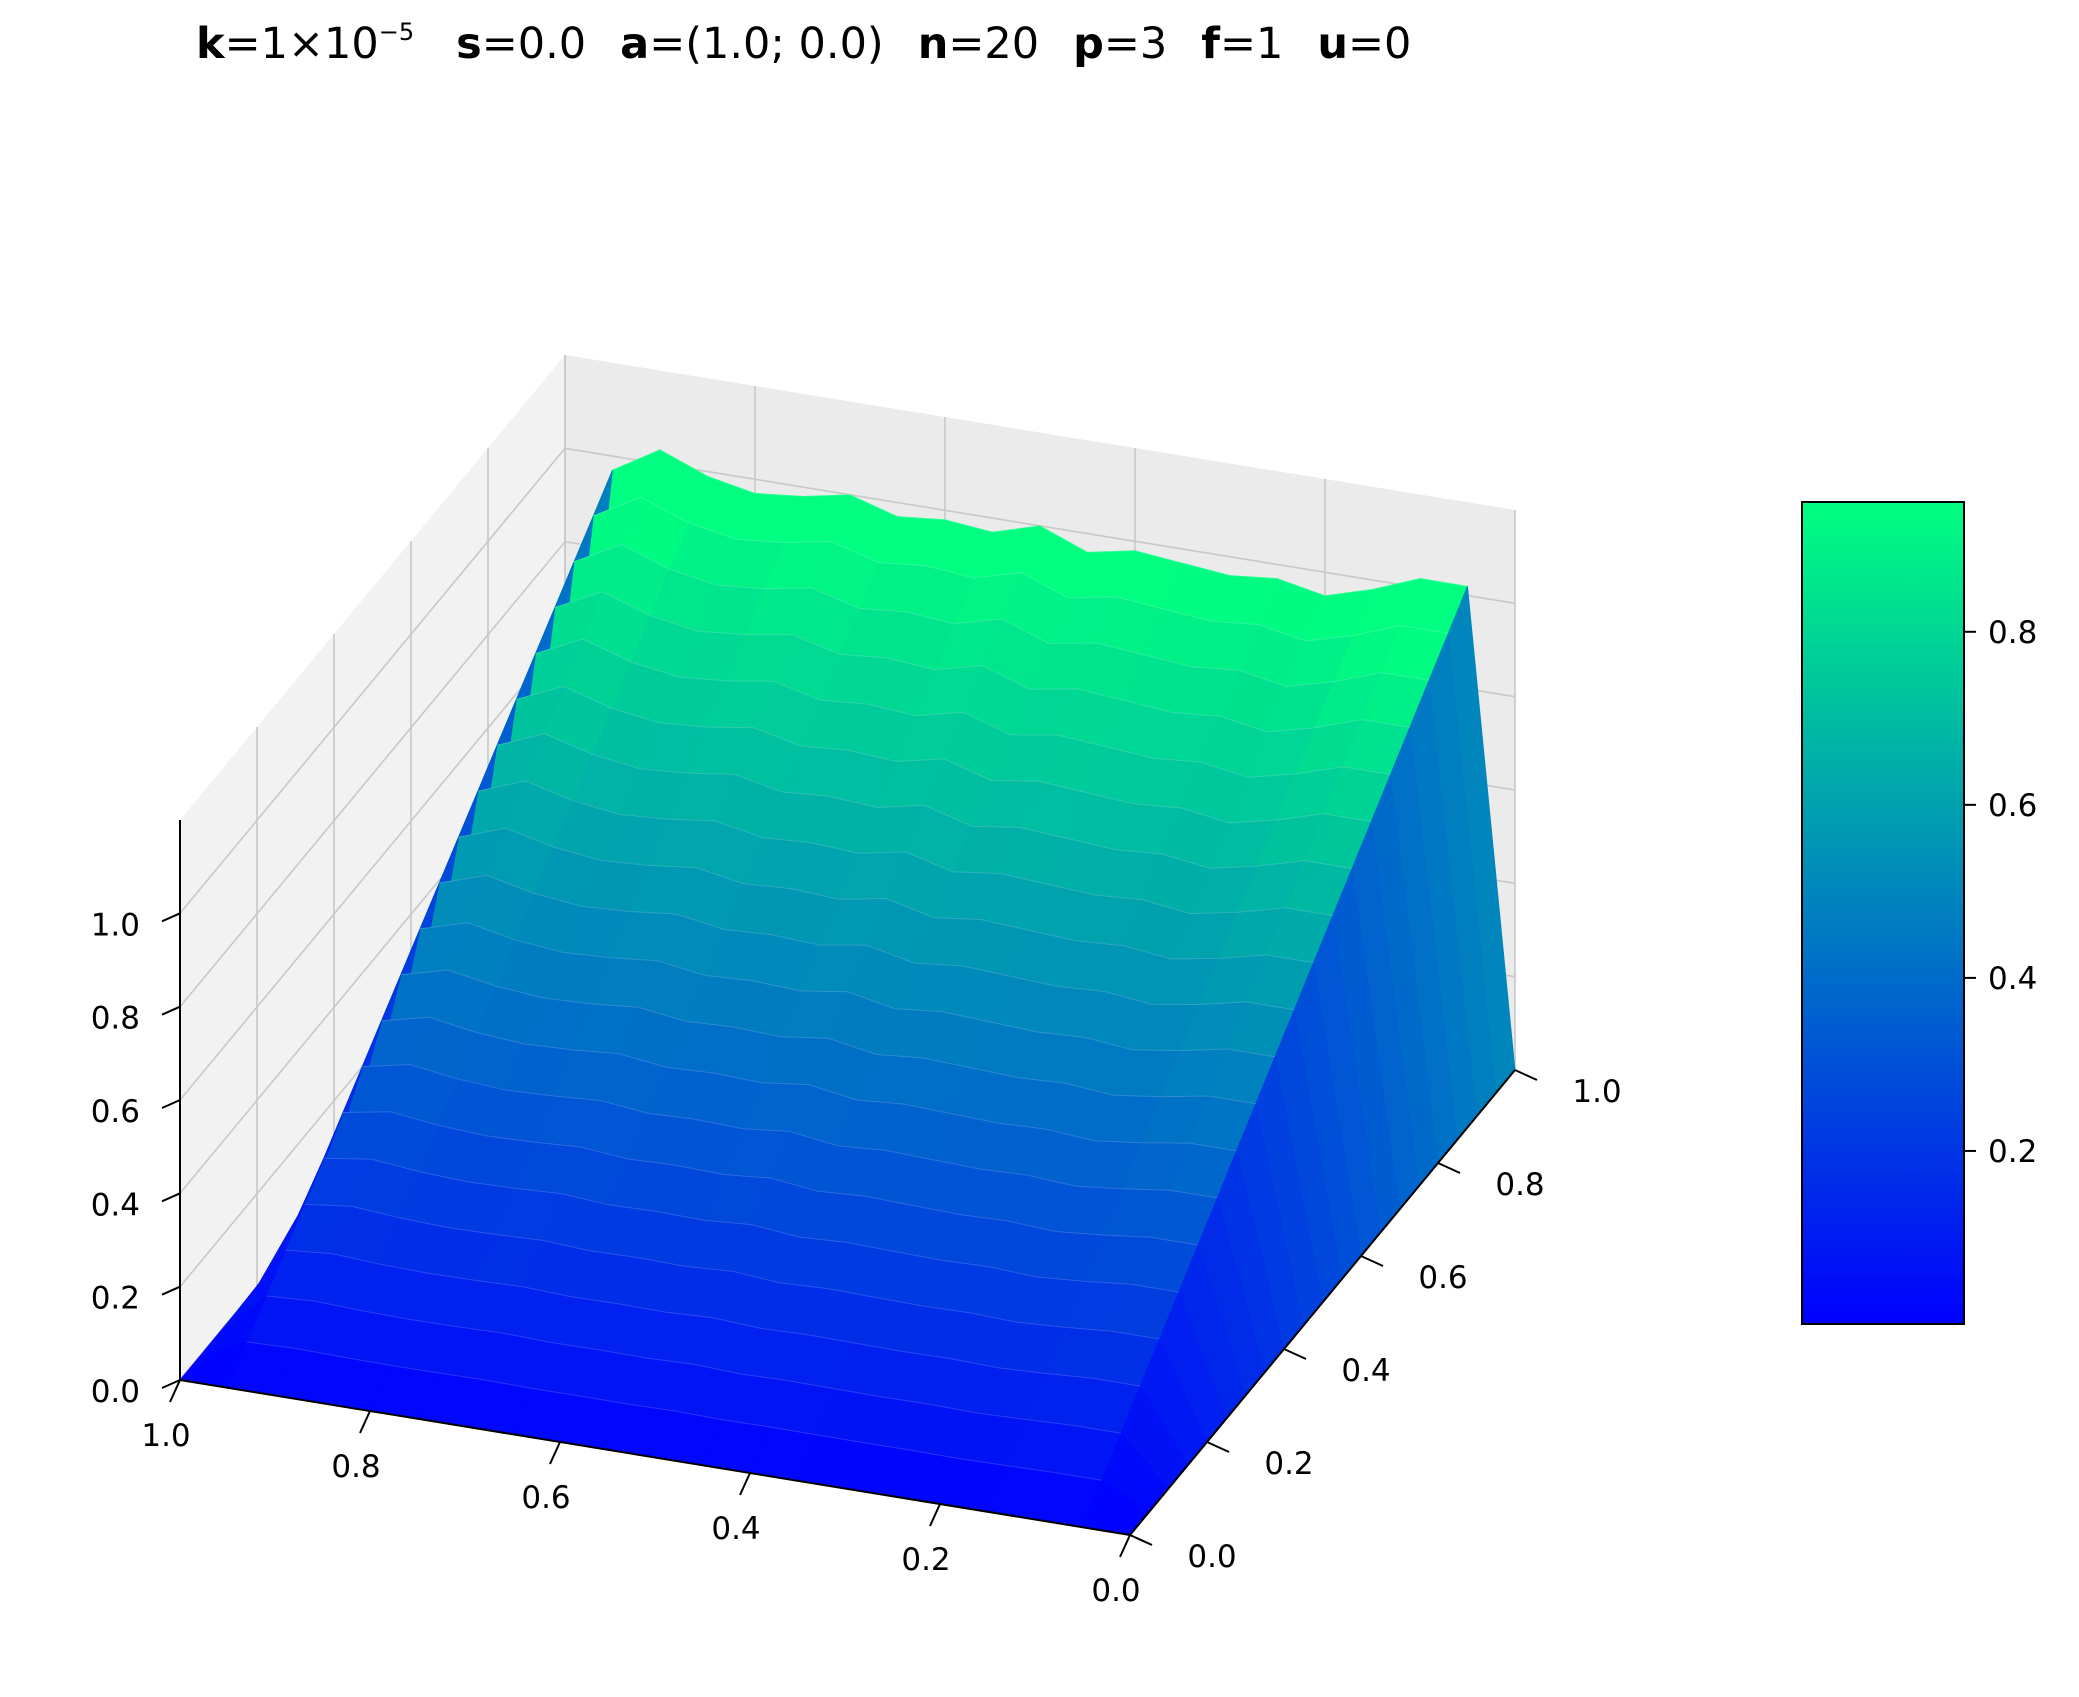  Describe the element at coordinates (1288, 1464) in the screenshot. I see `y-tick-label: 0.2` at that location.